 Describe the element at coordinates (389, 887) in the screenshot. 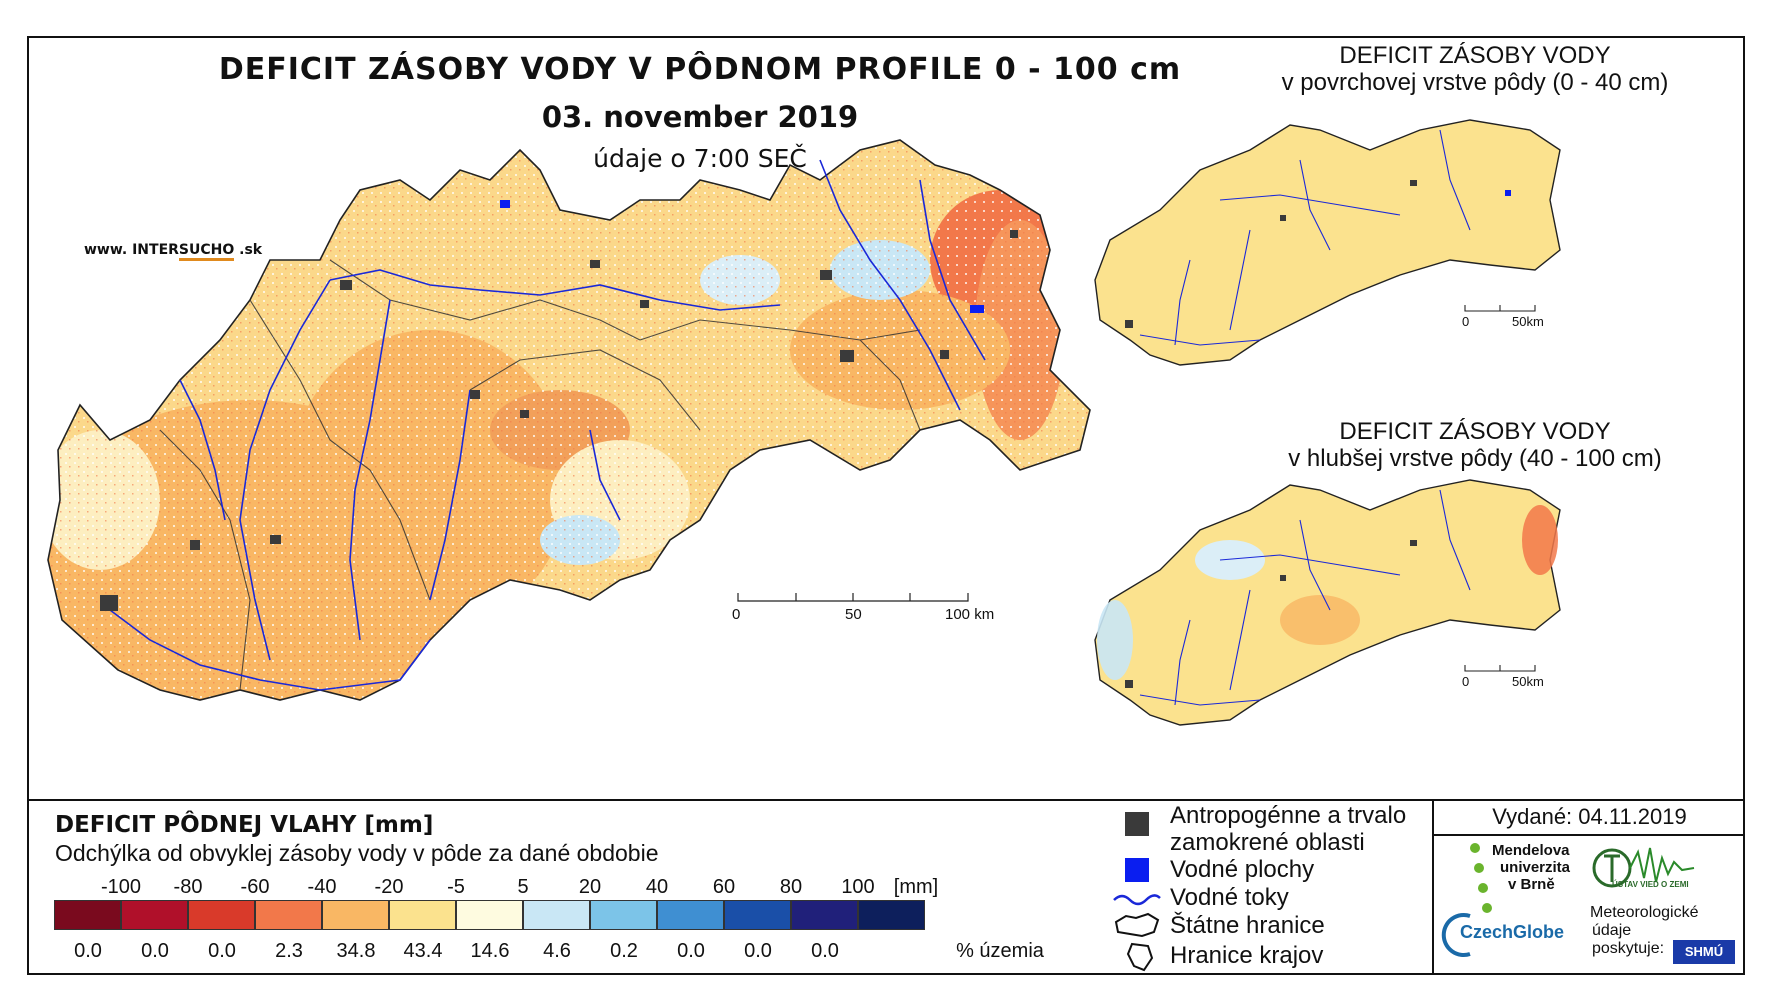

I see `legend-tick: -20` at that location.